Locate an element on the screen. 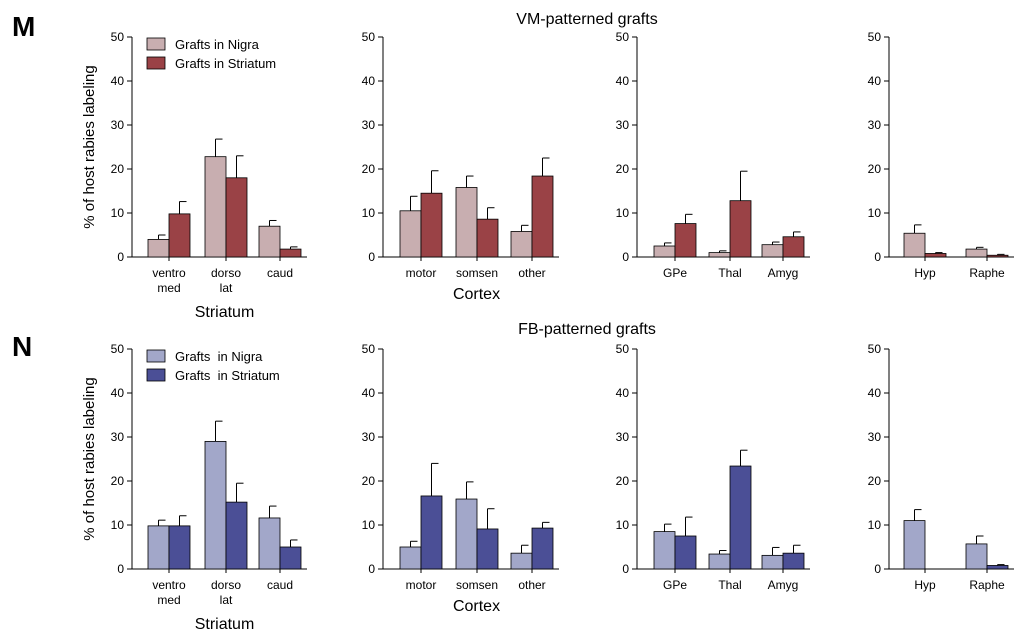 The height and width of the screenshot is (632, 1030). x-tick-label: Thal is located at coordinates (729, 273).